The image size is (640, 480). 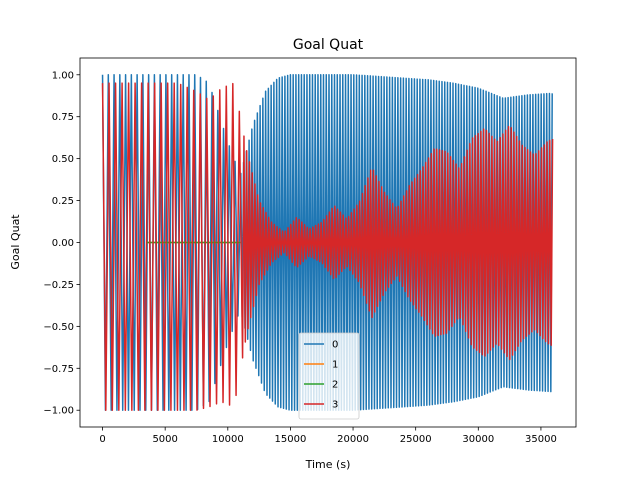 I want to click on y-axis: −1.00 −0.75 −0.50 −0.25 0.00 0.25 0.50 0.75 1.00, so click(x=61, y=243).